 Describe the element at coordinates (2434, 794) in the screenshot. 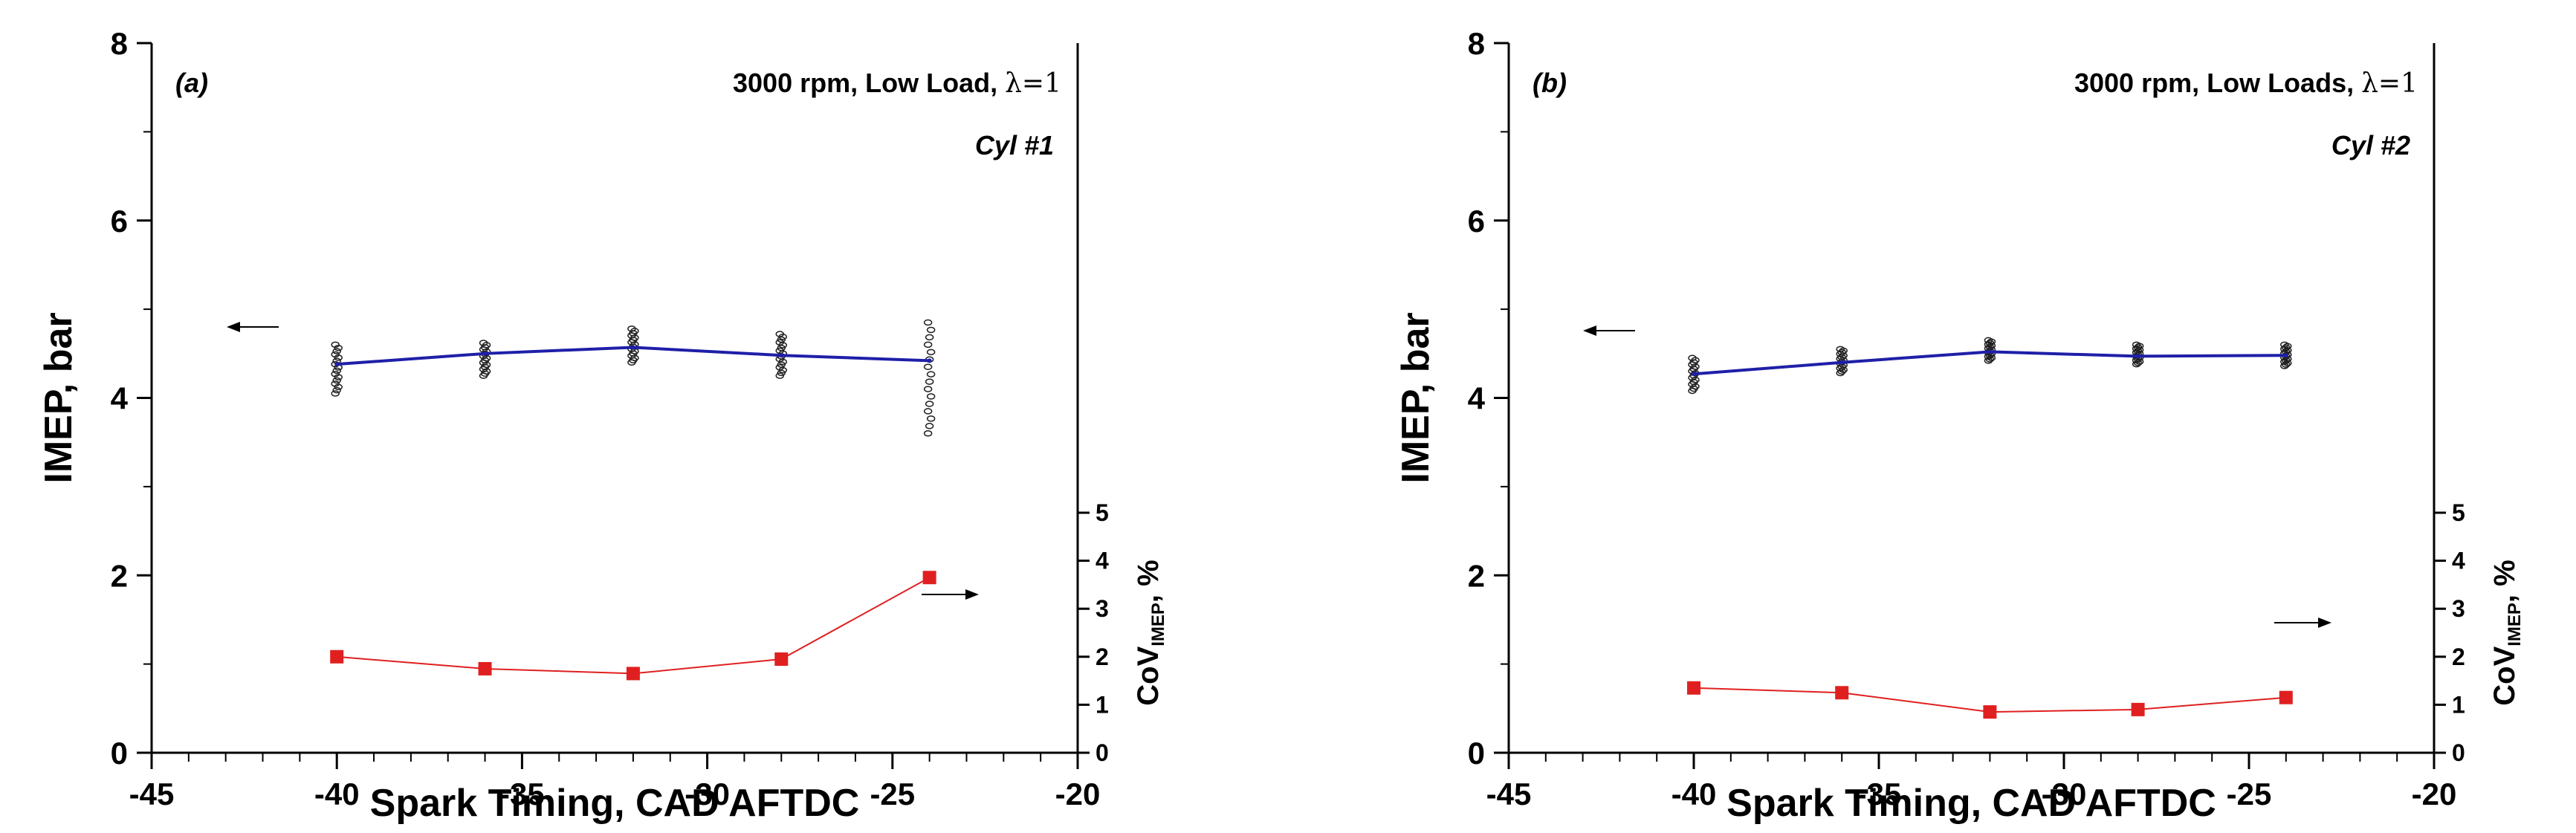

I see `x-tick-label: -20` at that location.